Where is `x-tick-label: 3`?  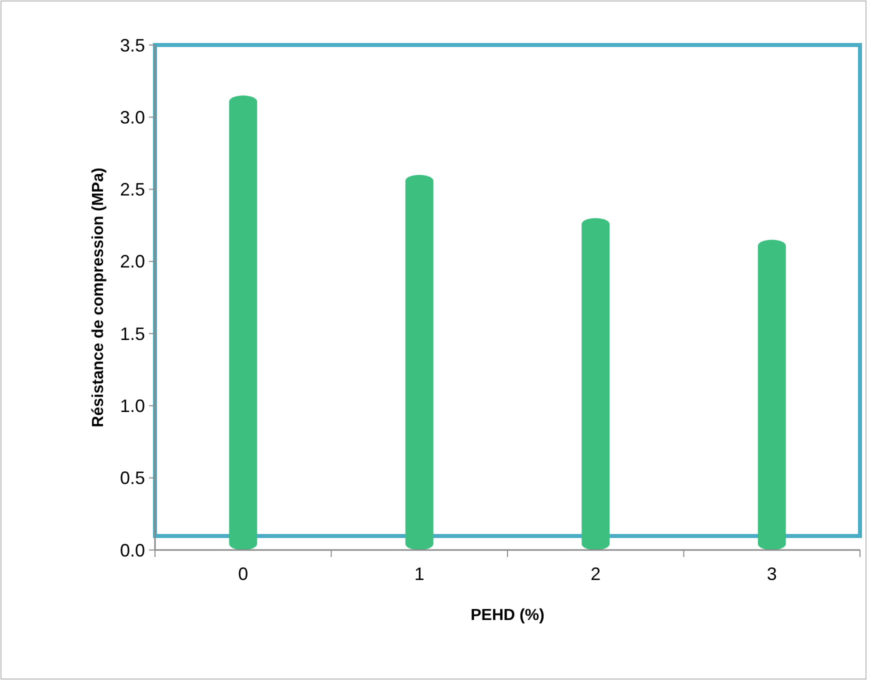 x-tick-label: 3 is located at coordinates (771, 574).